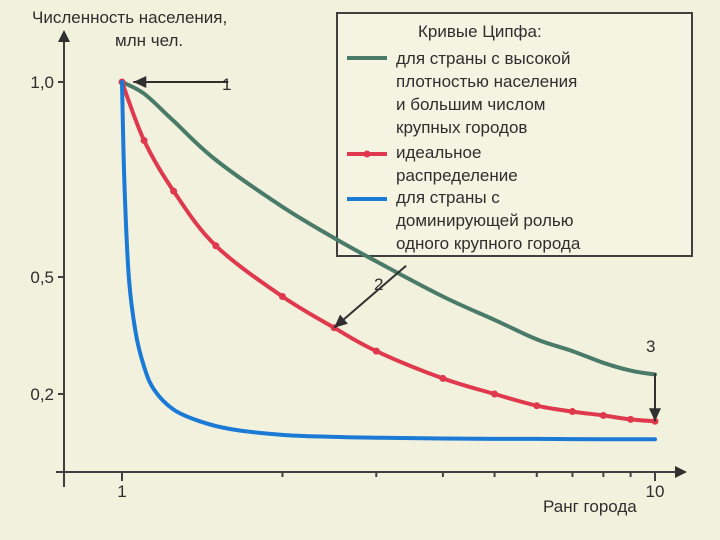 Image resolution: width=720 pixels, height=540 pixels. I want to click on legend-entry-high-density-line-1: для страны с высокой, so click(483, 58).